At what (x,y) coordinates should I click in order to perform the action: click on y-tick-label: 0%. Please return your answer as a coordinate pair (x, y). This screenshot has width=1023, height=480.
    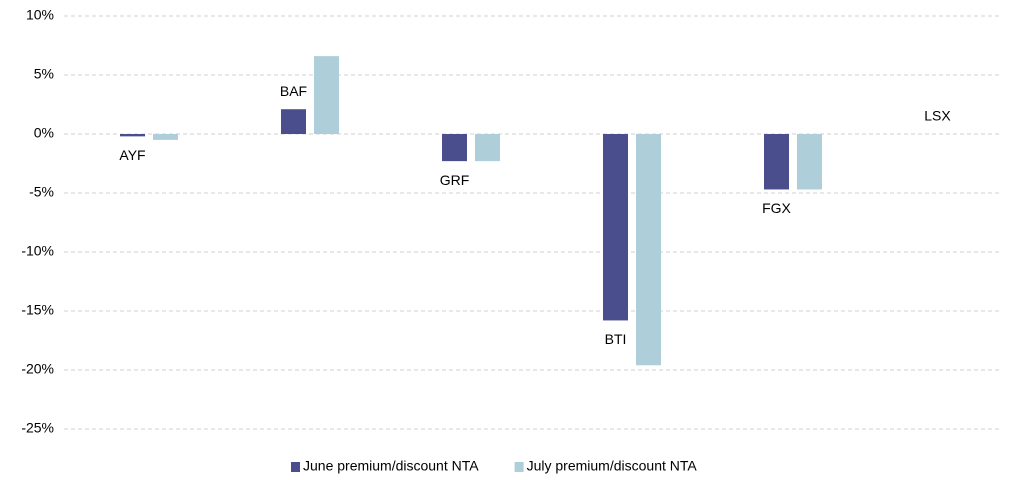
    Looking at the image, I should click on (44, 133).